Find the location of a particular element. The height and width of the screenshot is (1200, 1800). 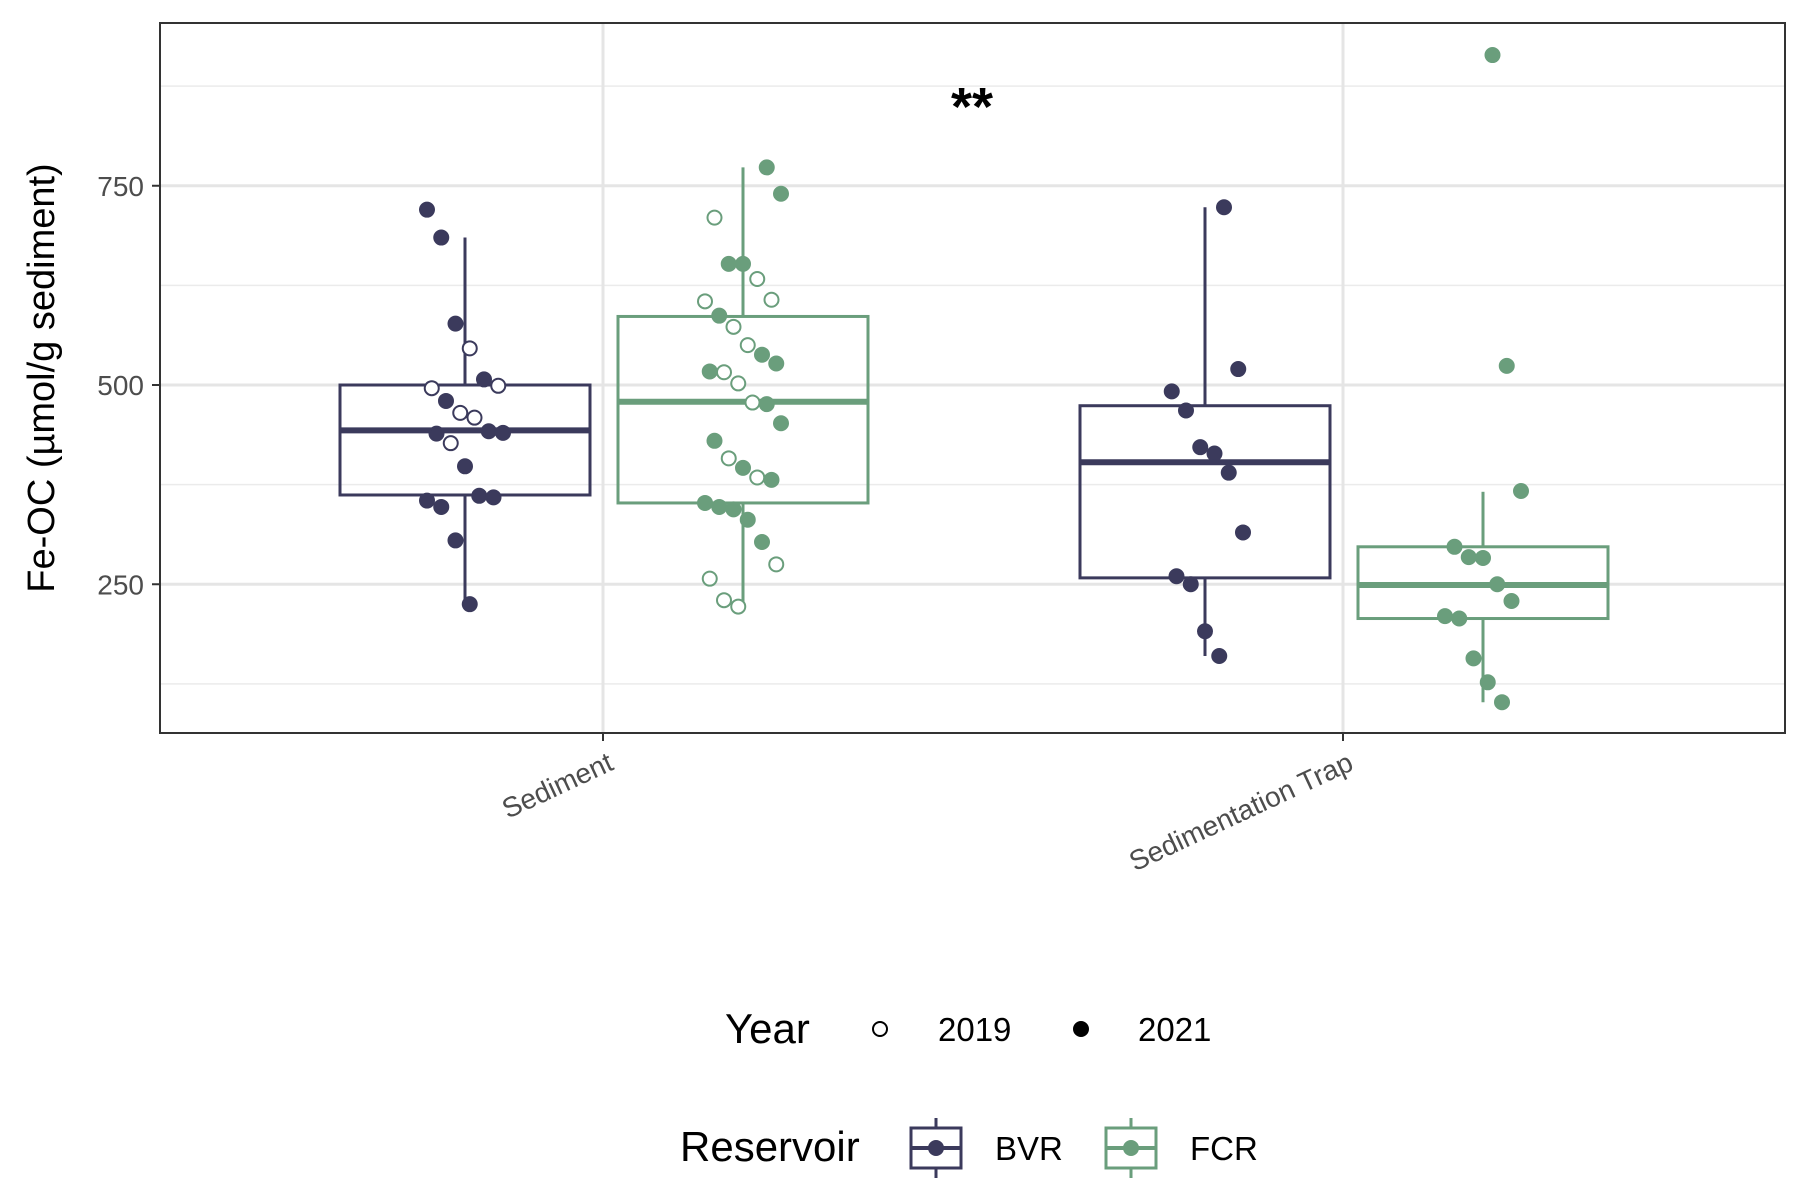

y-axis-title: Fe-OC (µmol/g sediment) is located at coordinates (42, 377).